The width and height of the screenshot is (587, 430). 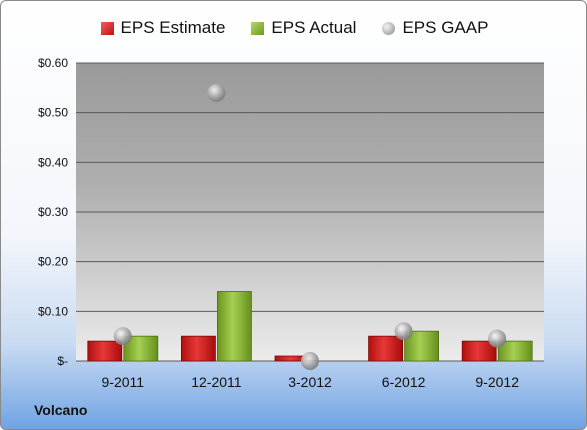 I want to click on actual-swatch, so click(x=258, y=28).